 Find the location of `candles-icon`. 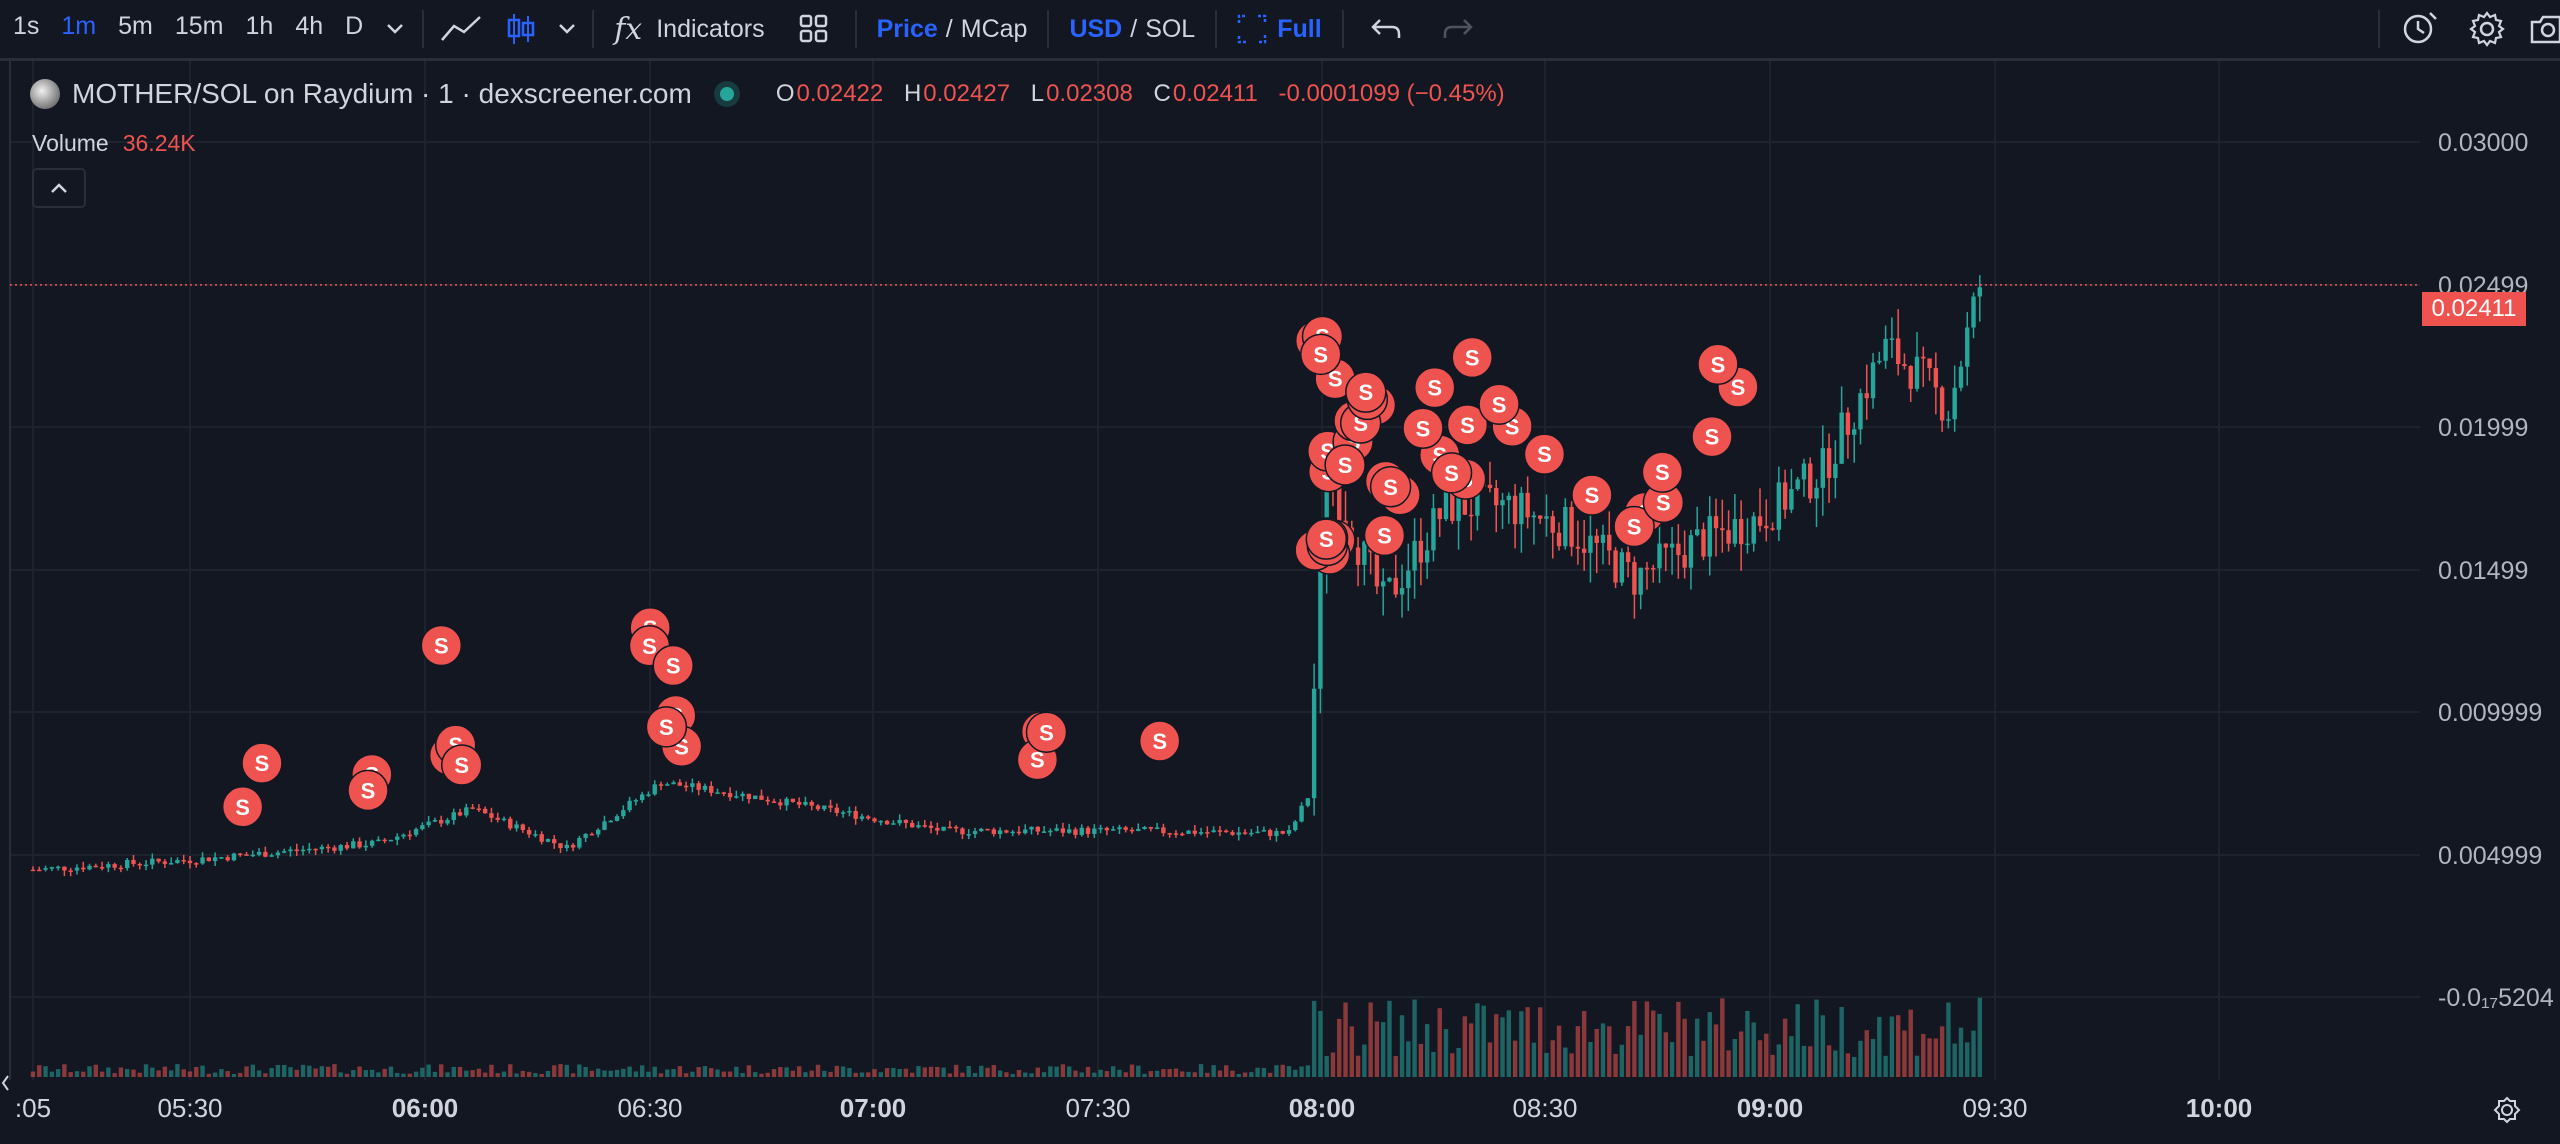

candles-icon is located at coordinates (521, 29).